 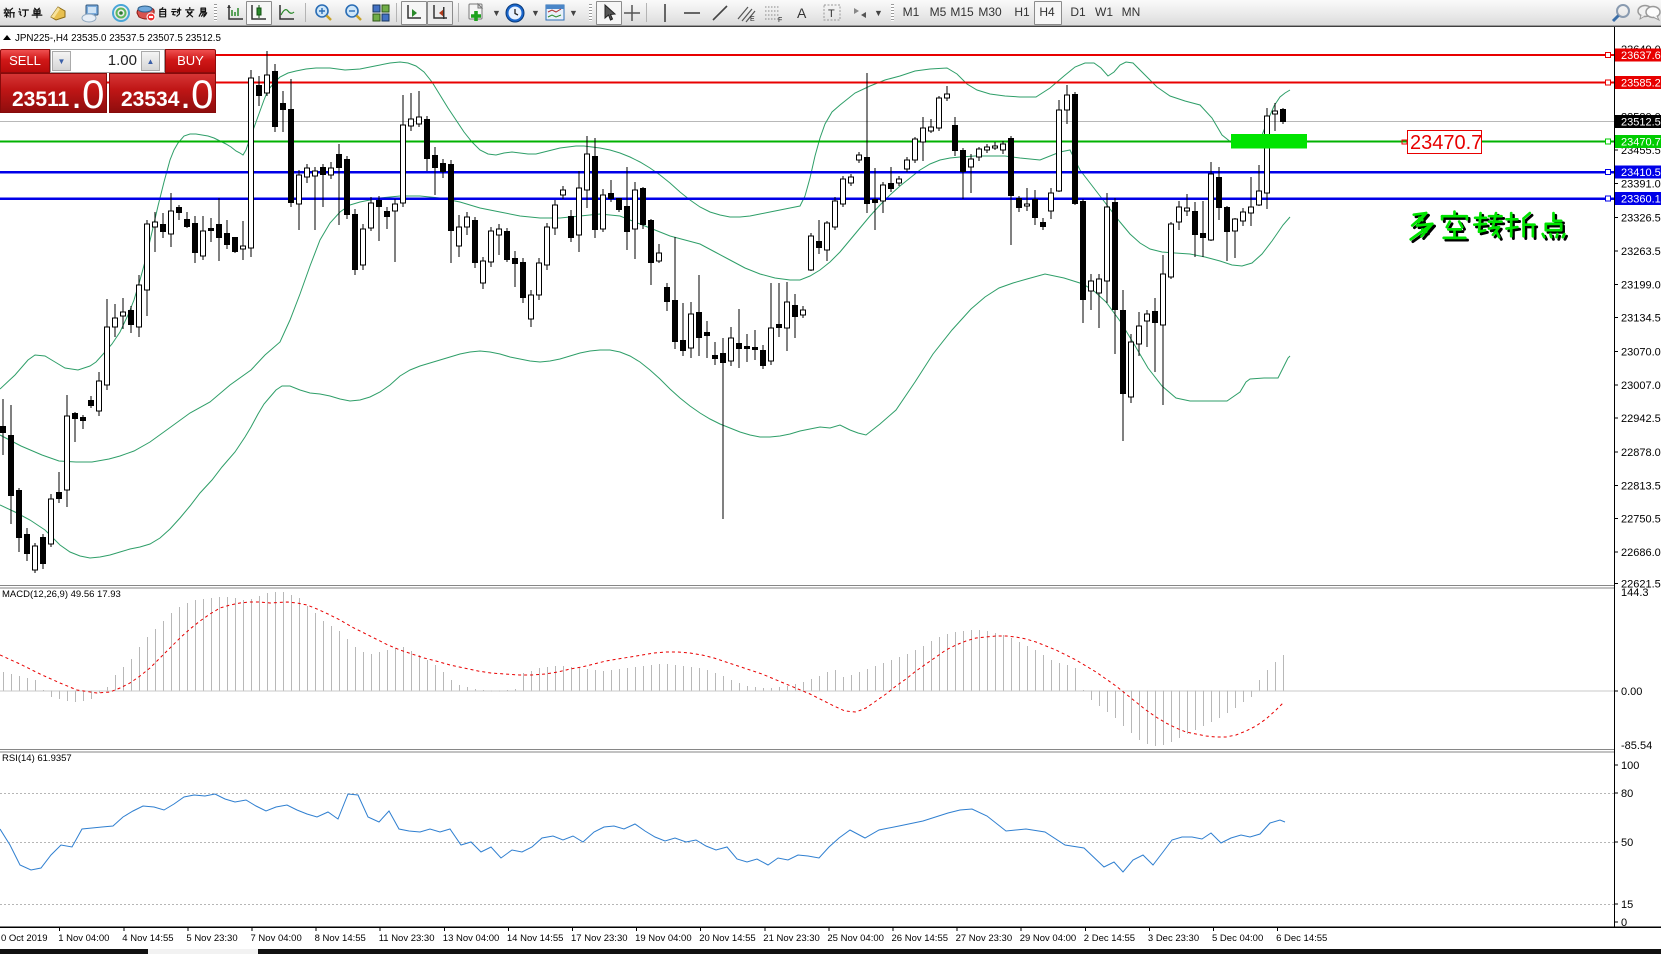 I want to click on svg-text: 4 Nov 14:55, so click(x=147, y=938).